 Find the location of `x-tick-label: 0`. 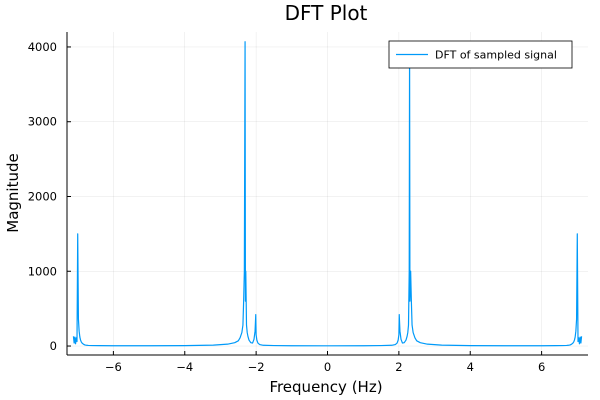

x-tick-label: 0 is located at coordinates (327, 367).